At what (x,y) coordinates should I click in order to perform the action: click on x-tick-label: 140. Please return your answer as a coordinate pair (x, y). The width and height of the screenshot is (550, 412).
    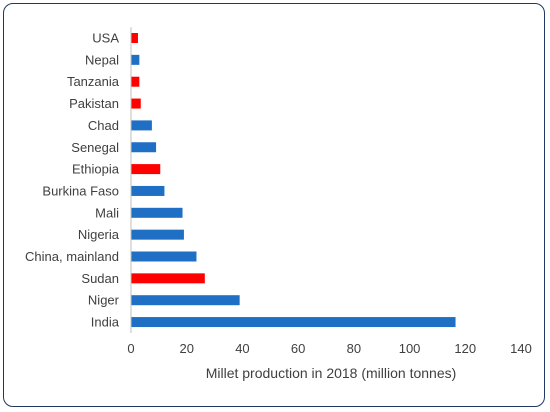
    Looking at the image, I should click on (521, 348).